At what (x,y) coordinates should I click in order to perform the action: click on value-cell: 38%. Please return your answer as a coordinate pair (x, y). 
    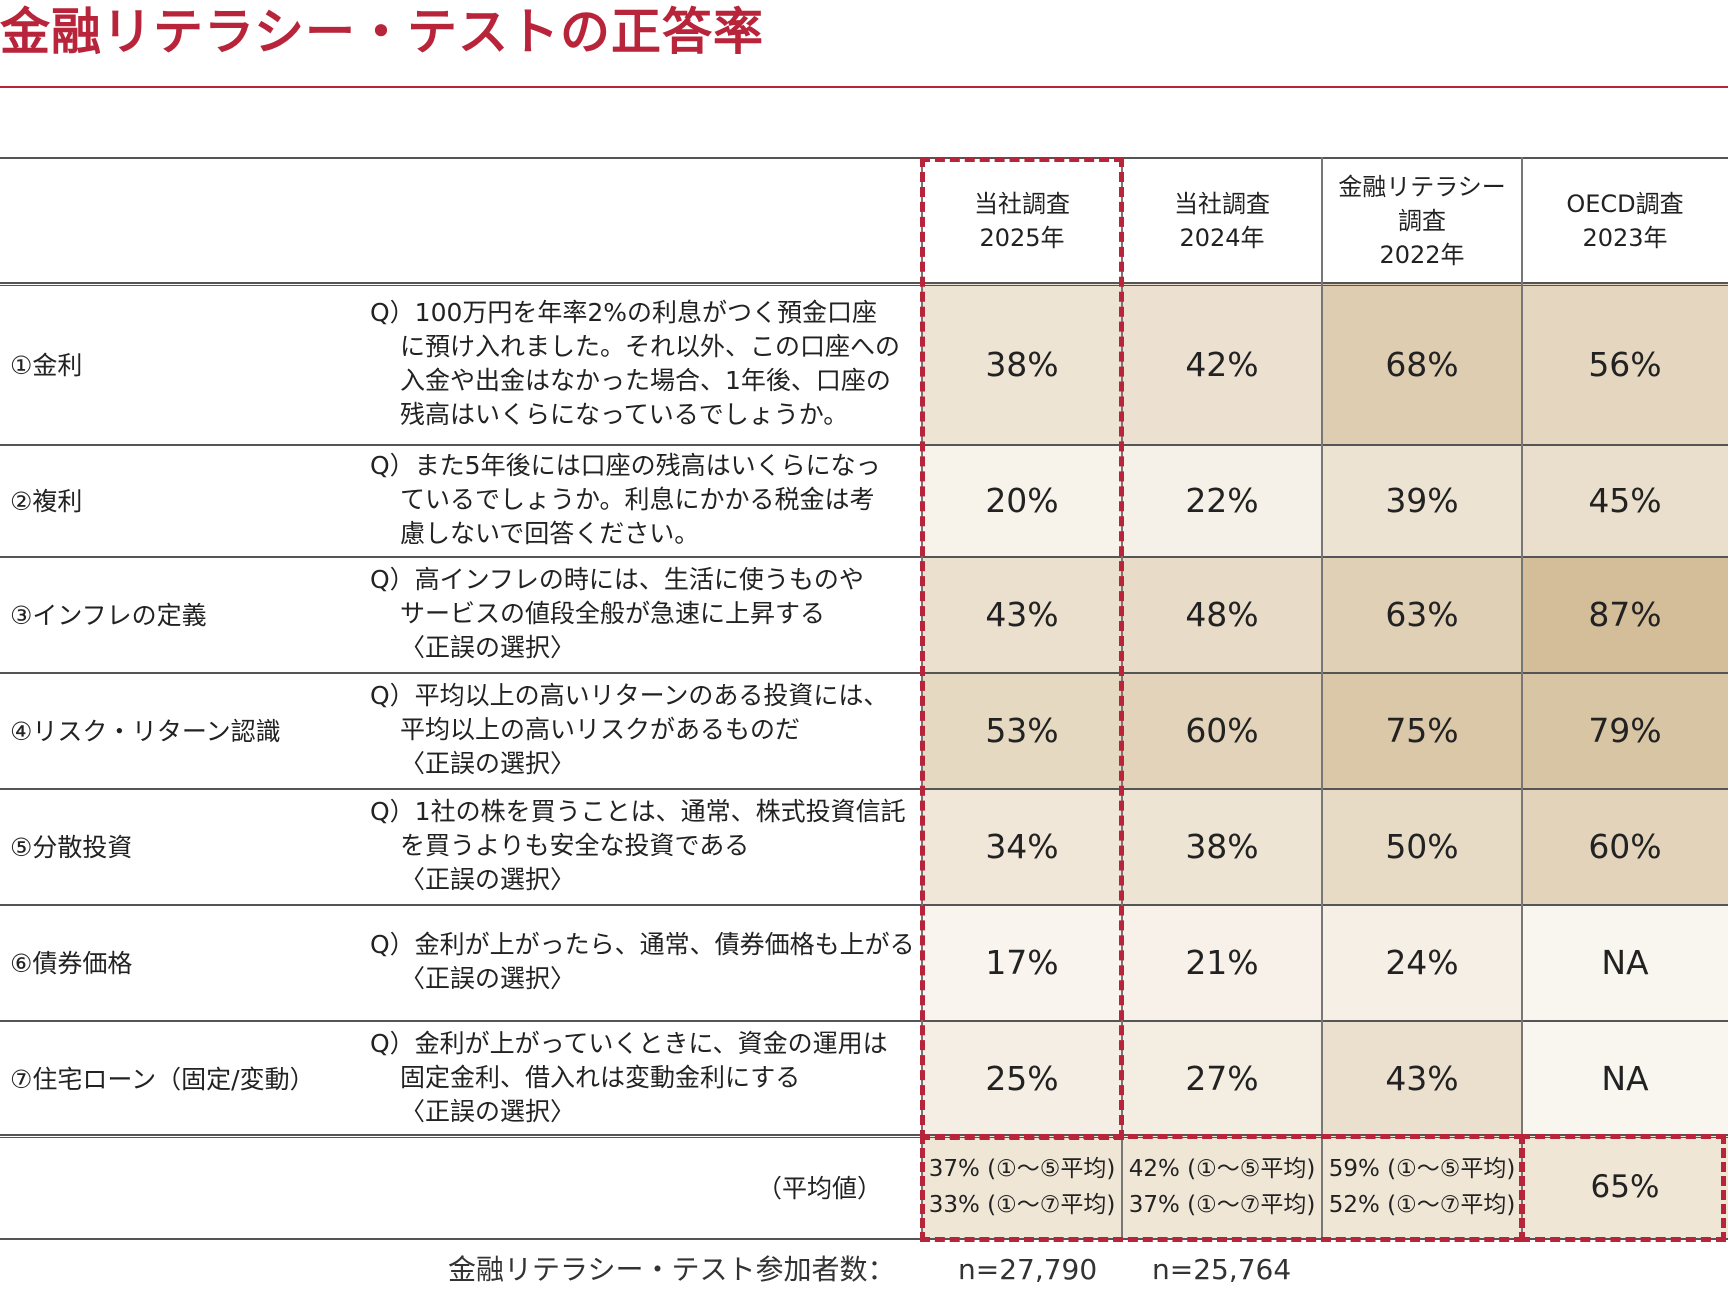
    Looking at the image, I should click on (1222, 846).